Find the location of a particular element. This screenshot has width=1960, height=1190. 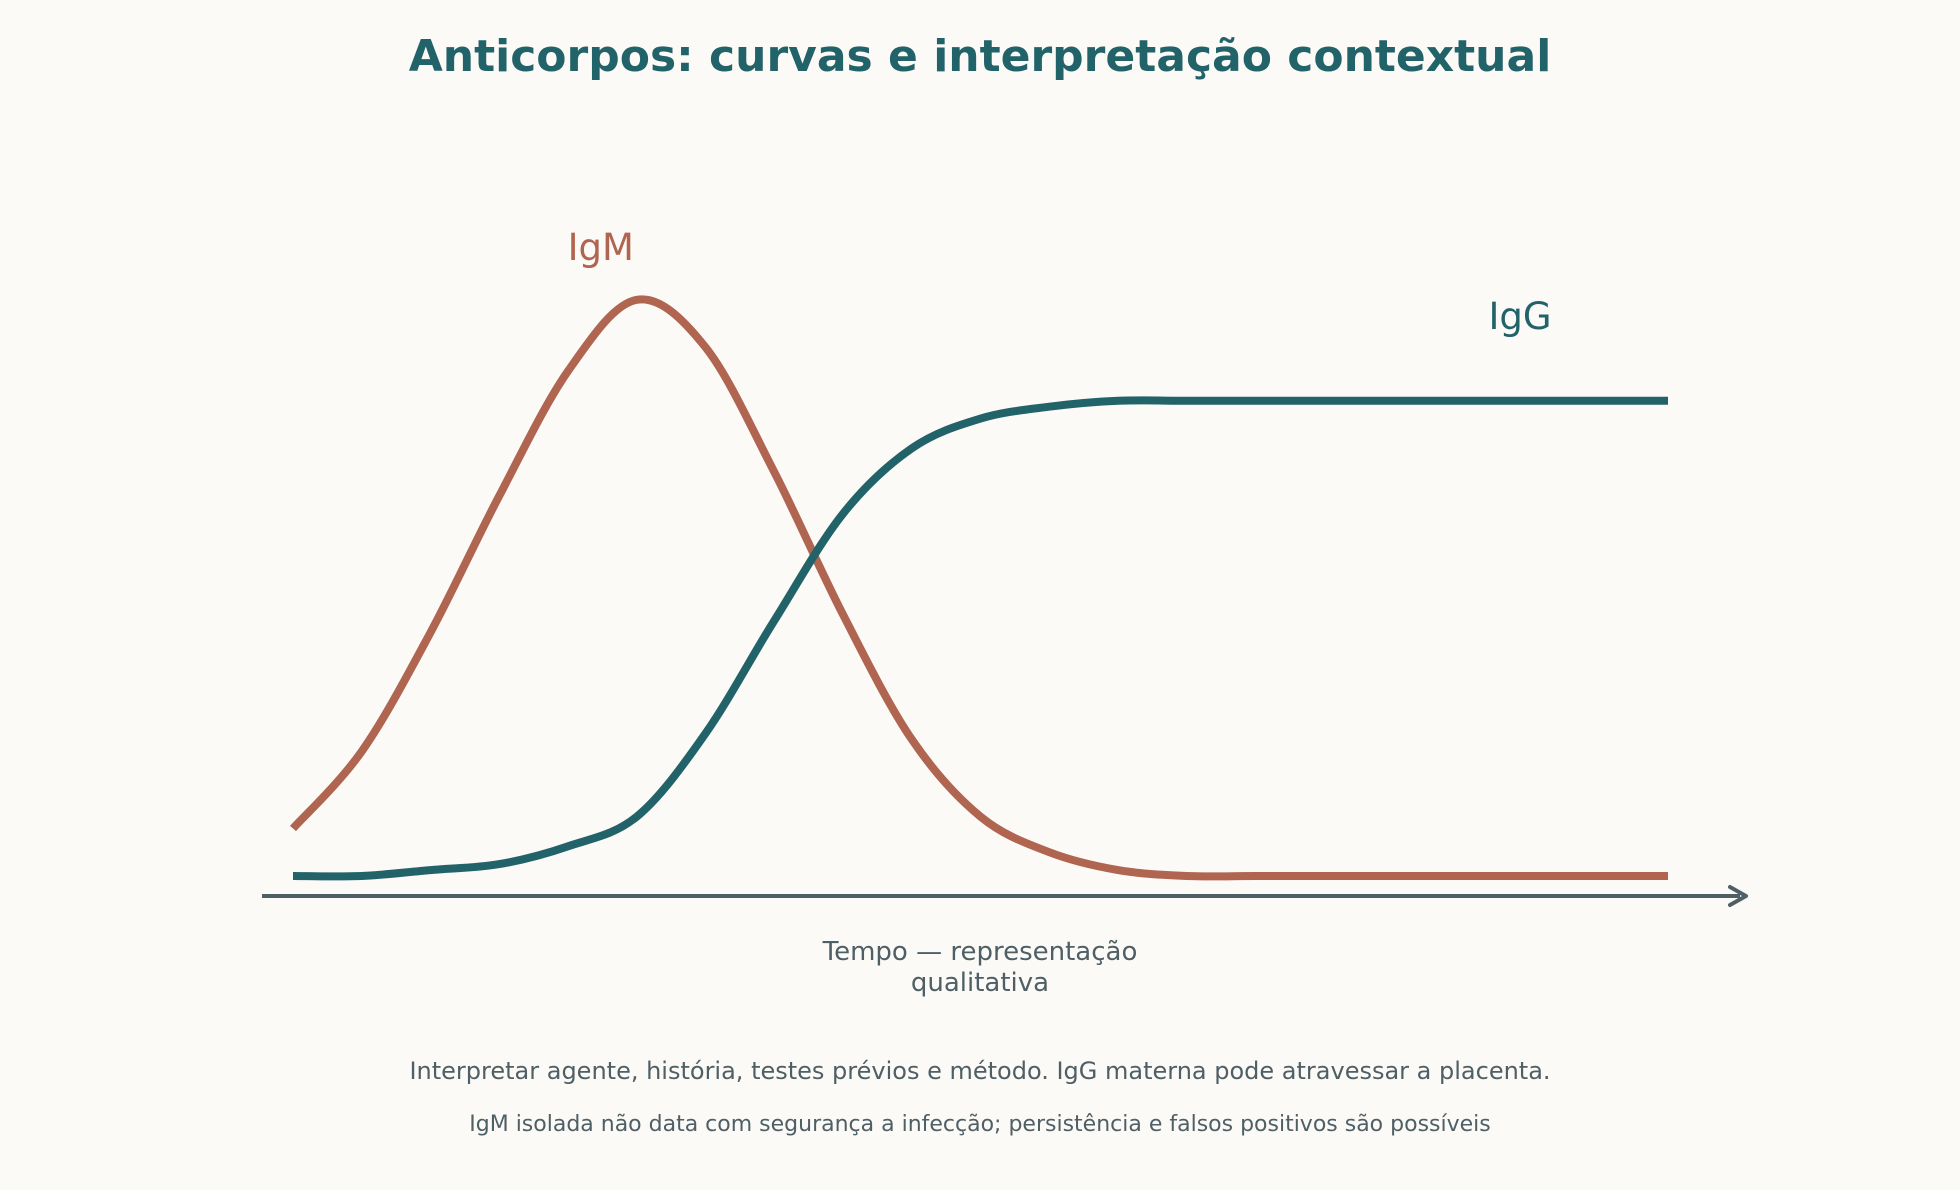

series-label-igm: IgM is located at coordinates (601, 247).